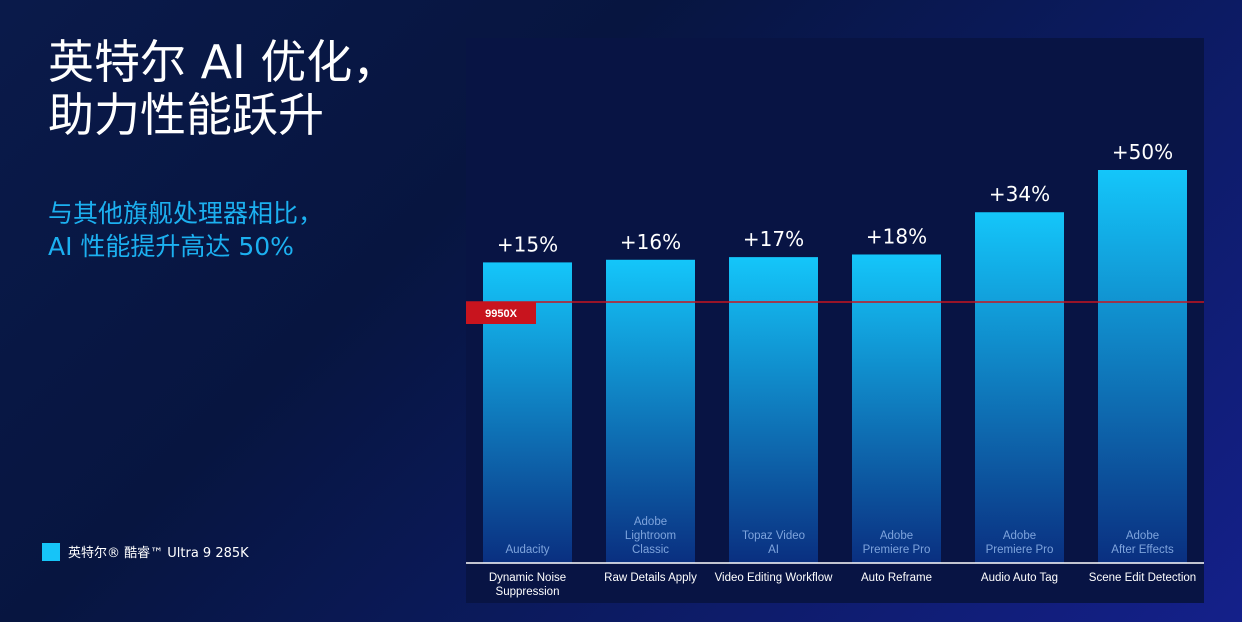 The width and height of the screenshot is (1242, 622). Describe the element at coordinates (527, 578) in the screenshot. I see `x-tick-label: Dynamic Noise` at that location.